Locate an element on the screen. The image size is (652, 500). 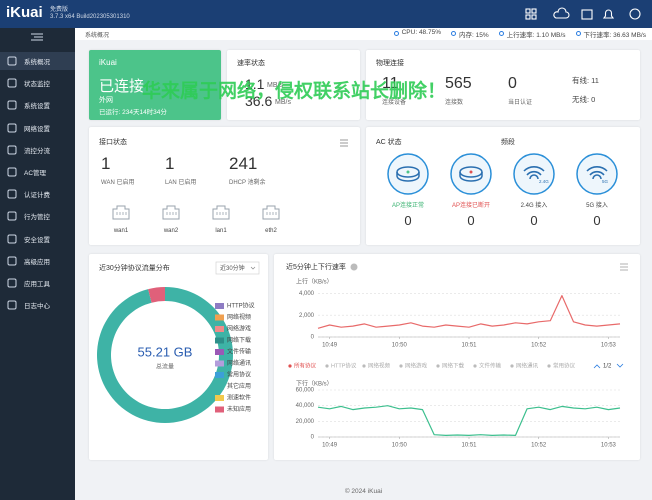
legend-label: 其它应用 is located at coordinates (239, 386).